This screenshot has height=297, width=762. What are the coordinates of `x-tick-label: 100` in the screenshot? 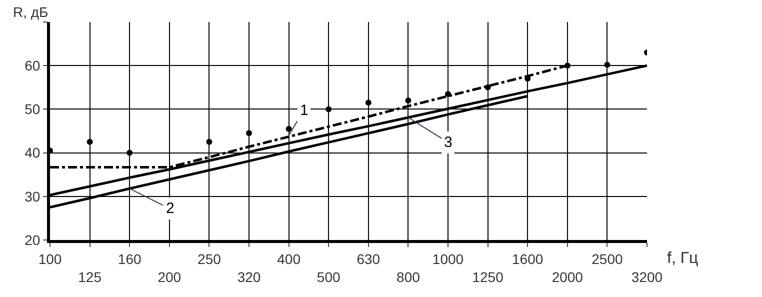 It's located at (50, 258).